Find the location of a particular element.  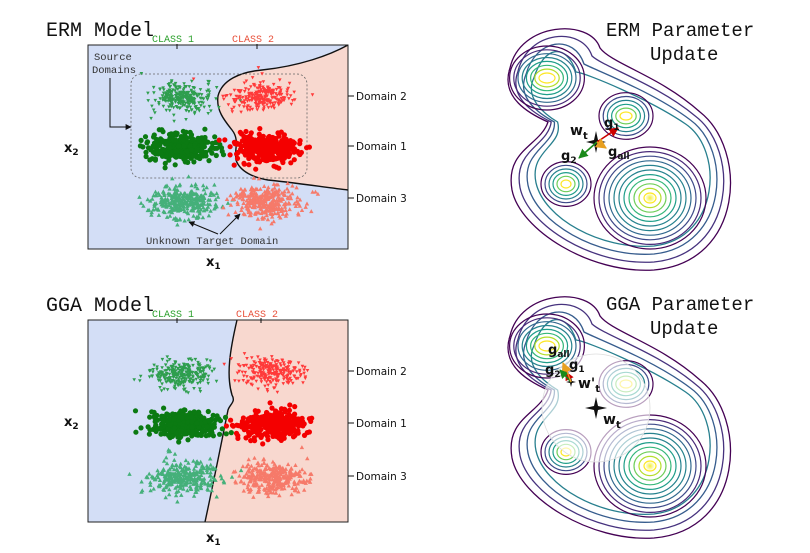

erm-update-panel: ERM Parameter Update wt g1 g2 gall is located at coordinates (630, 145).